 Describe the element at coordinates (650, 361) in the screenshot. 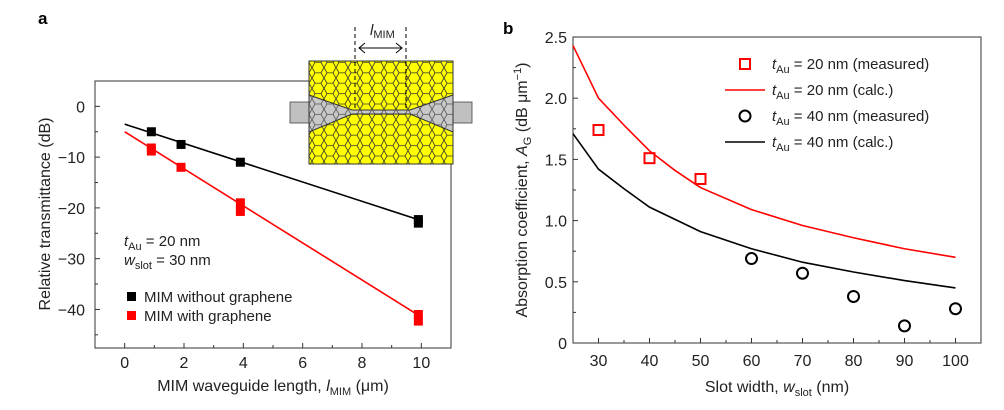

I see `x-tick-label: 40` at that location.